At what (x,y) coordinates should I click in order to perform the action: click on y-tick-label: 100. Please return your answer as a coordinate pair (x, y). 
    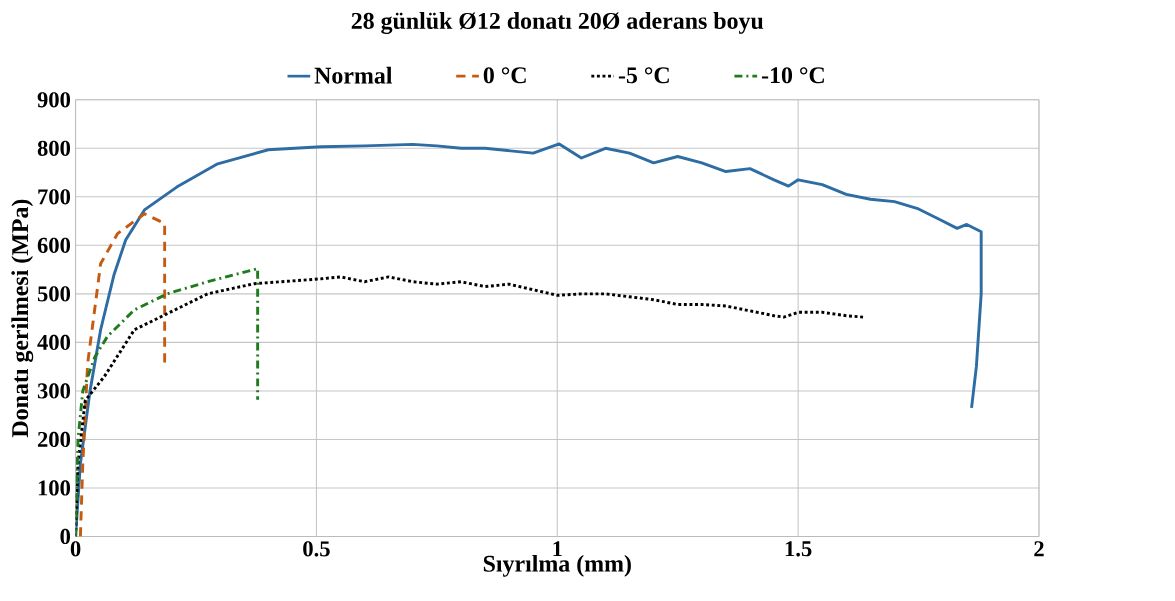
    Looking at the image, I should click on (54, 488).